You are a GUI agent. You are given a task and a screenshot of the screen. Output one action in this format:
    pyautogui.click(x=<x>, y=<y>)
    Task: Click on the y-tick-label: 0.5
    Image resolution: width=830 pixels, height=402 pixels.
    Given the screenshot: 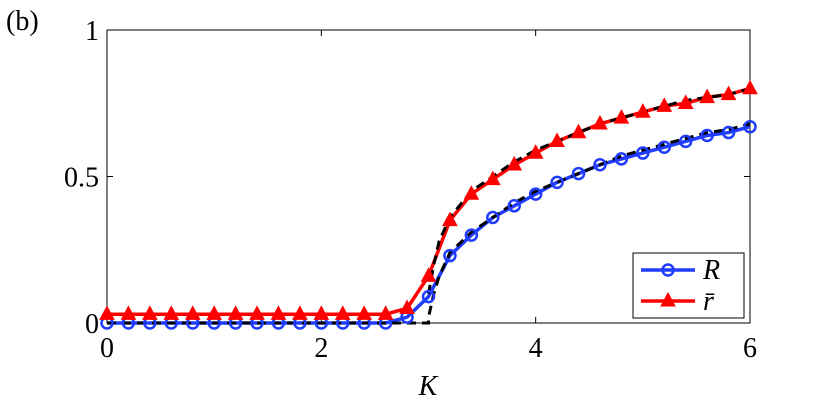 What is the action you would take?
    pyautogui.click(x=81, y=178)
    